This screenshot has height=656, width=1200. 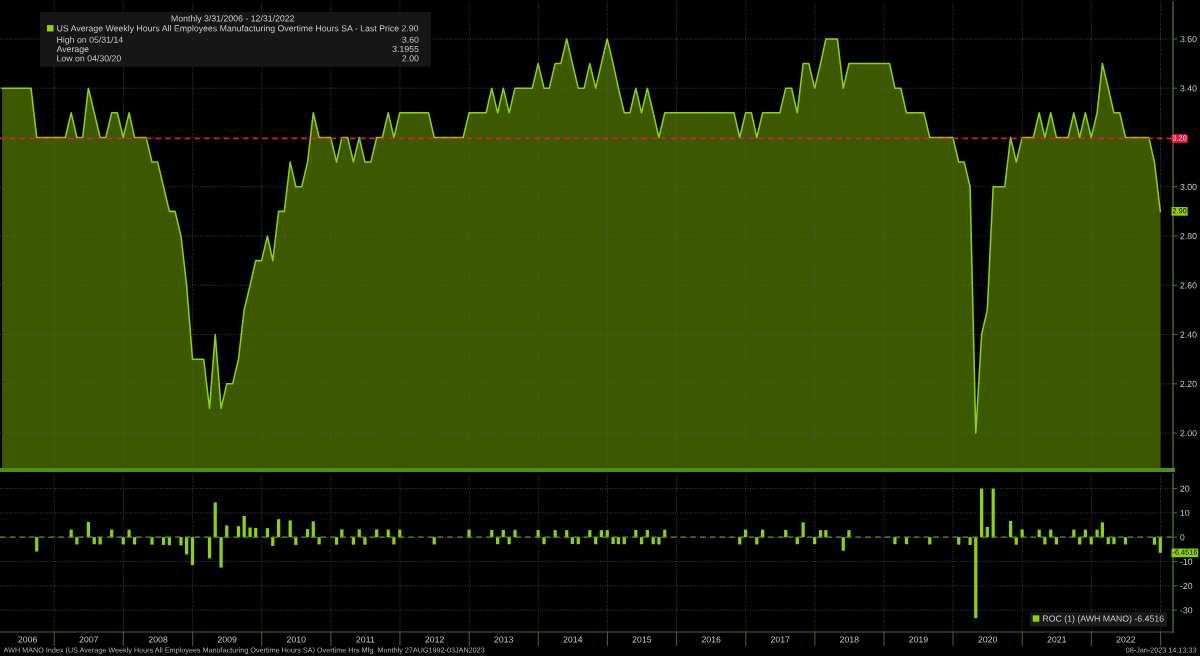 I want to click on annotation: Low on 04/30/20, so click(x=89, y=58).